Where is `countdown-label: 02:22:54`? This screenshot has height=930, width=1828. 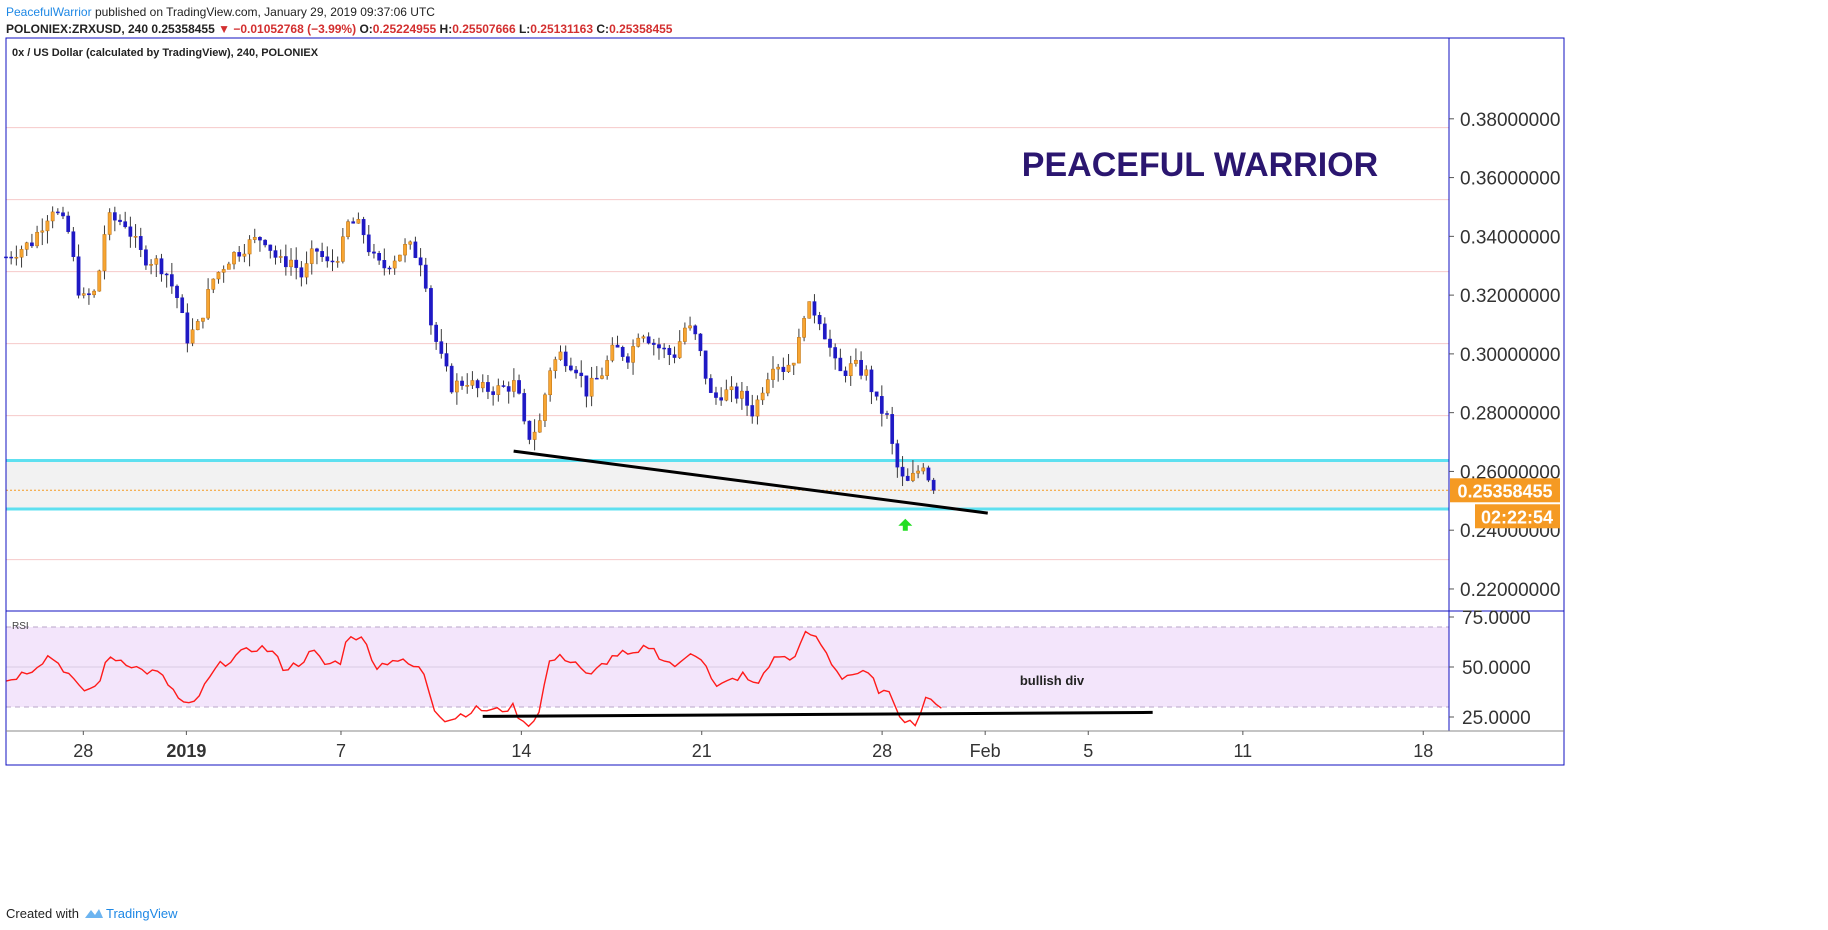
countdown-label: 02:22:54 is located at coordinates (1517, 516).